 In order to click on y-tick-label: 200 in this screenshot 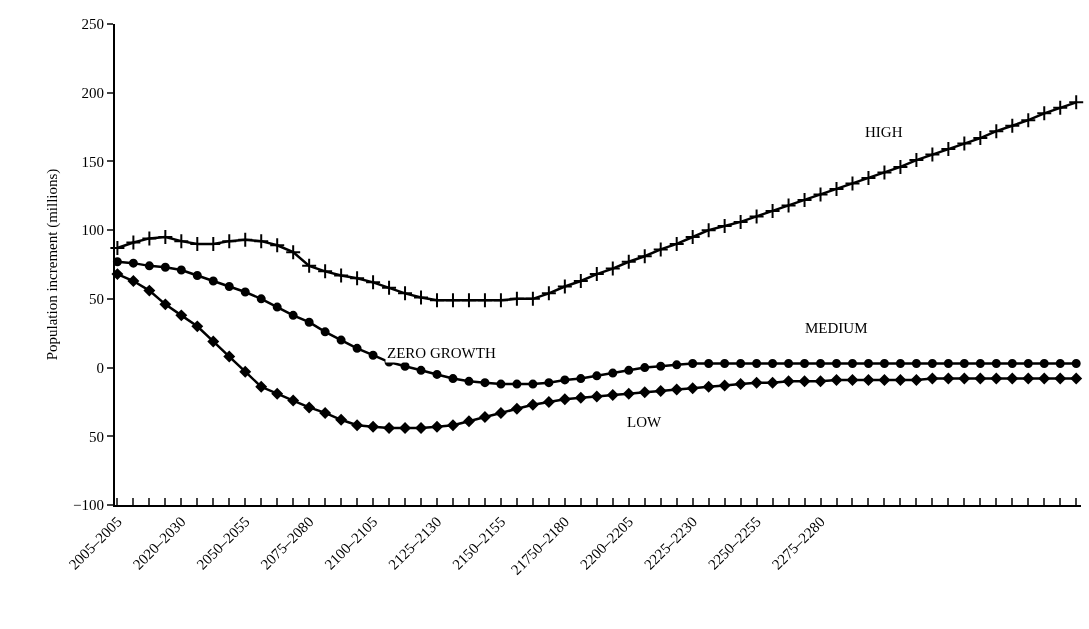, I will do `click(92, 92)`.